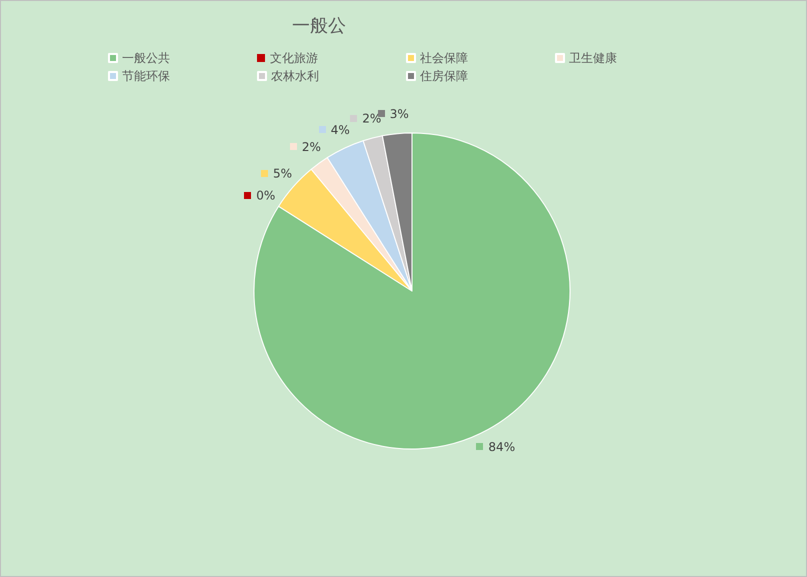 The image size is (807, 577). I want to click on data-label: 4%, so click(340, 129).